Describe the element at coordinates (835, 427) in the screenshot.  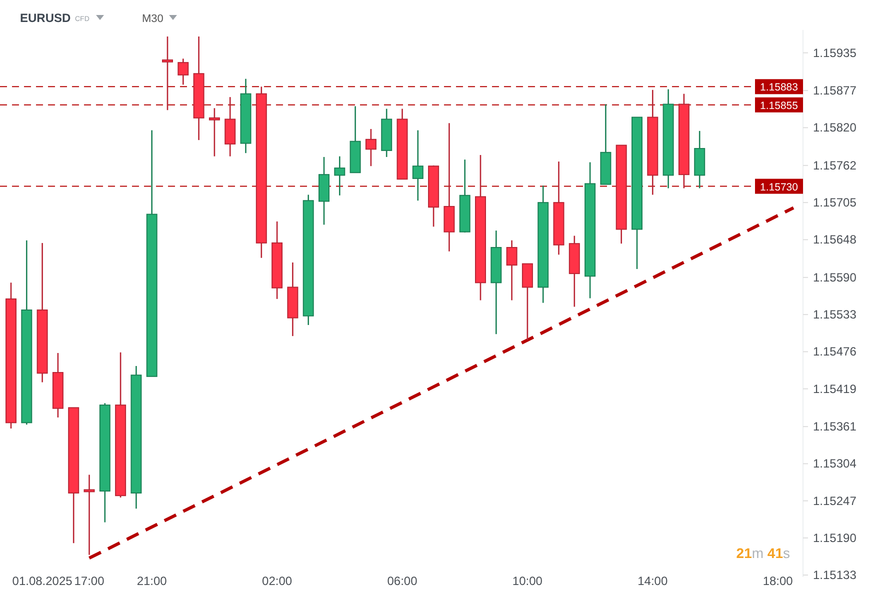
I see `y-tick-label: 1.15361` at that location.